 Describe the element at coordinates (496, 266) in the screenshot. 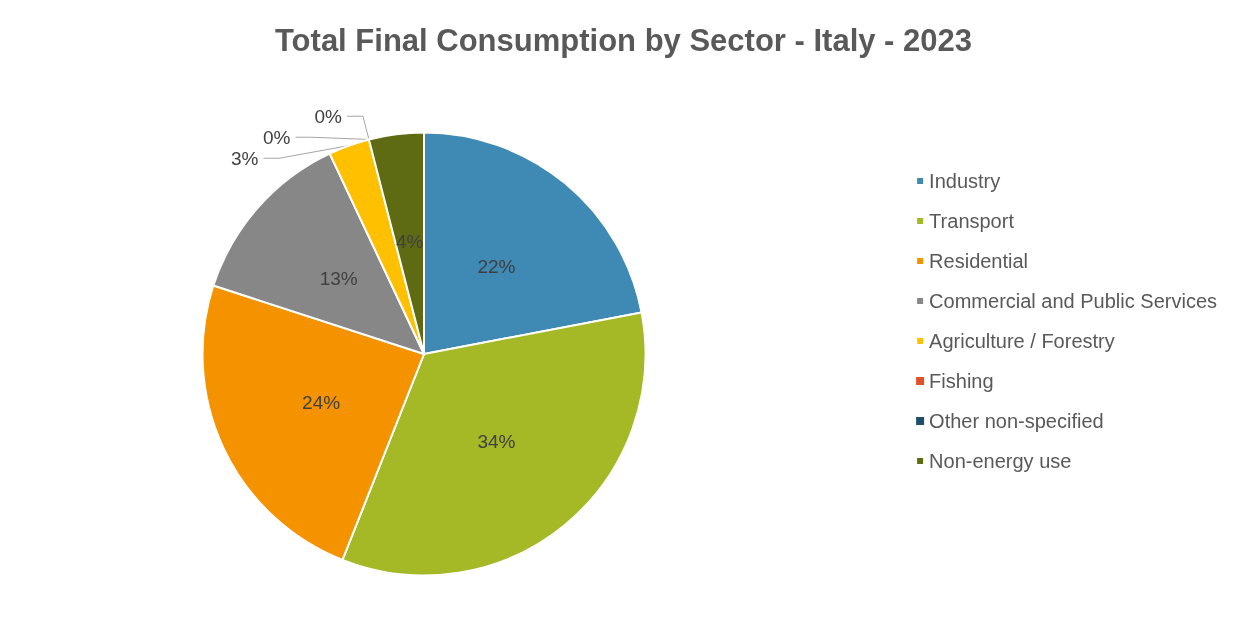

I see `data-label: 22%` at that location.